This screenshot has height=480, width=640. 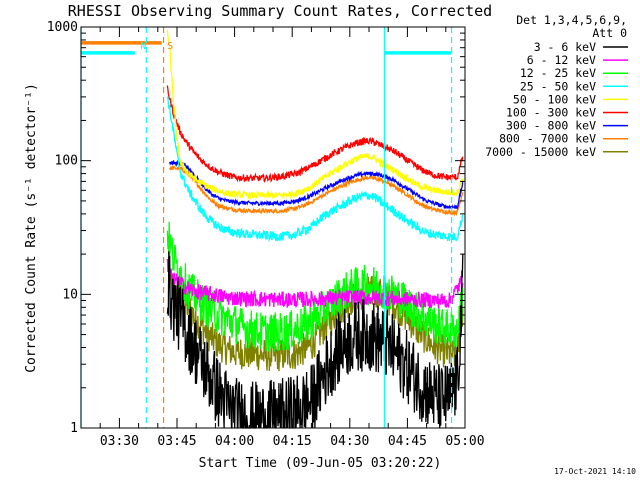 What do you see at coordinates (315, 283) in the screenshot?
I see `series-6-12-kev` at bounding box center [315, 283].